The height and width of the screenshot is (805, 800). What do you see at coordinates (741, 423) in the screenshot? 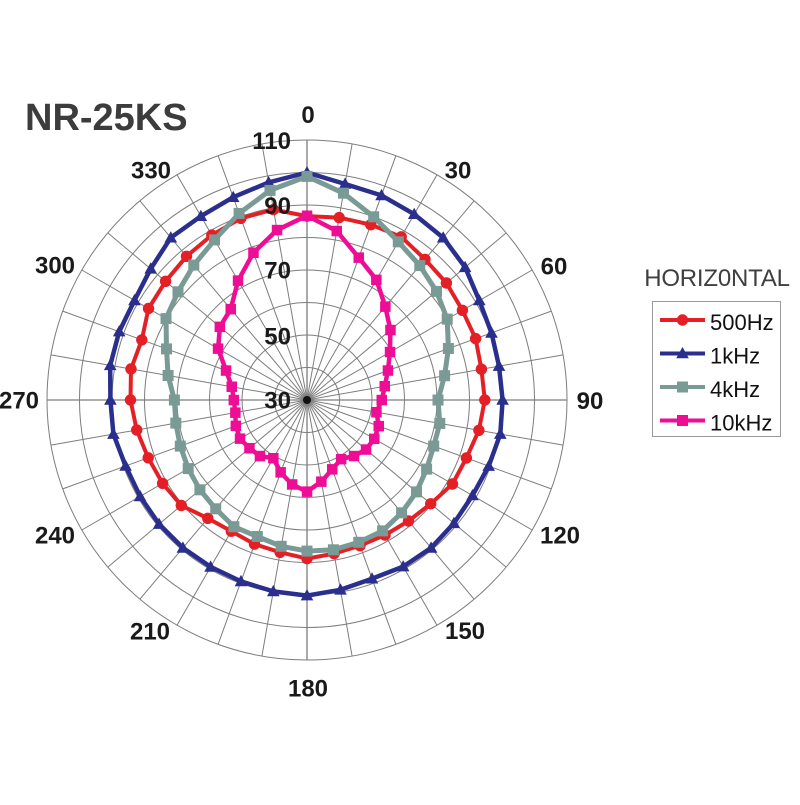
I see `svg-text: 10kHz` at bounding box center [741, 423].